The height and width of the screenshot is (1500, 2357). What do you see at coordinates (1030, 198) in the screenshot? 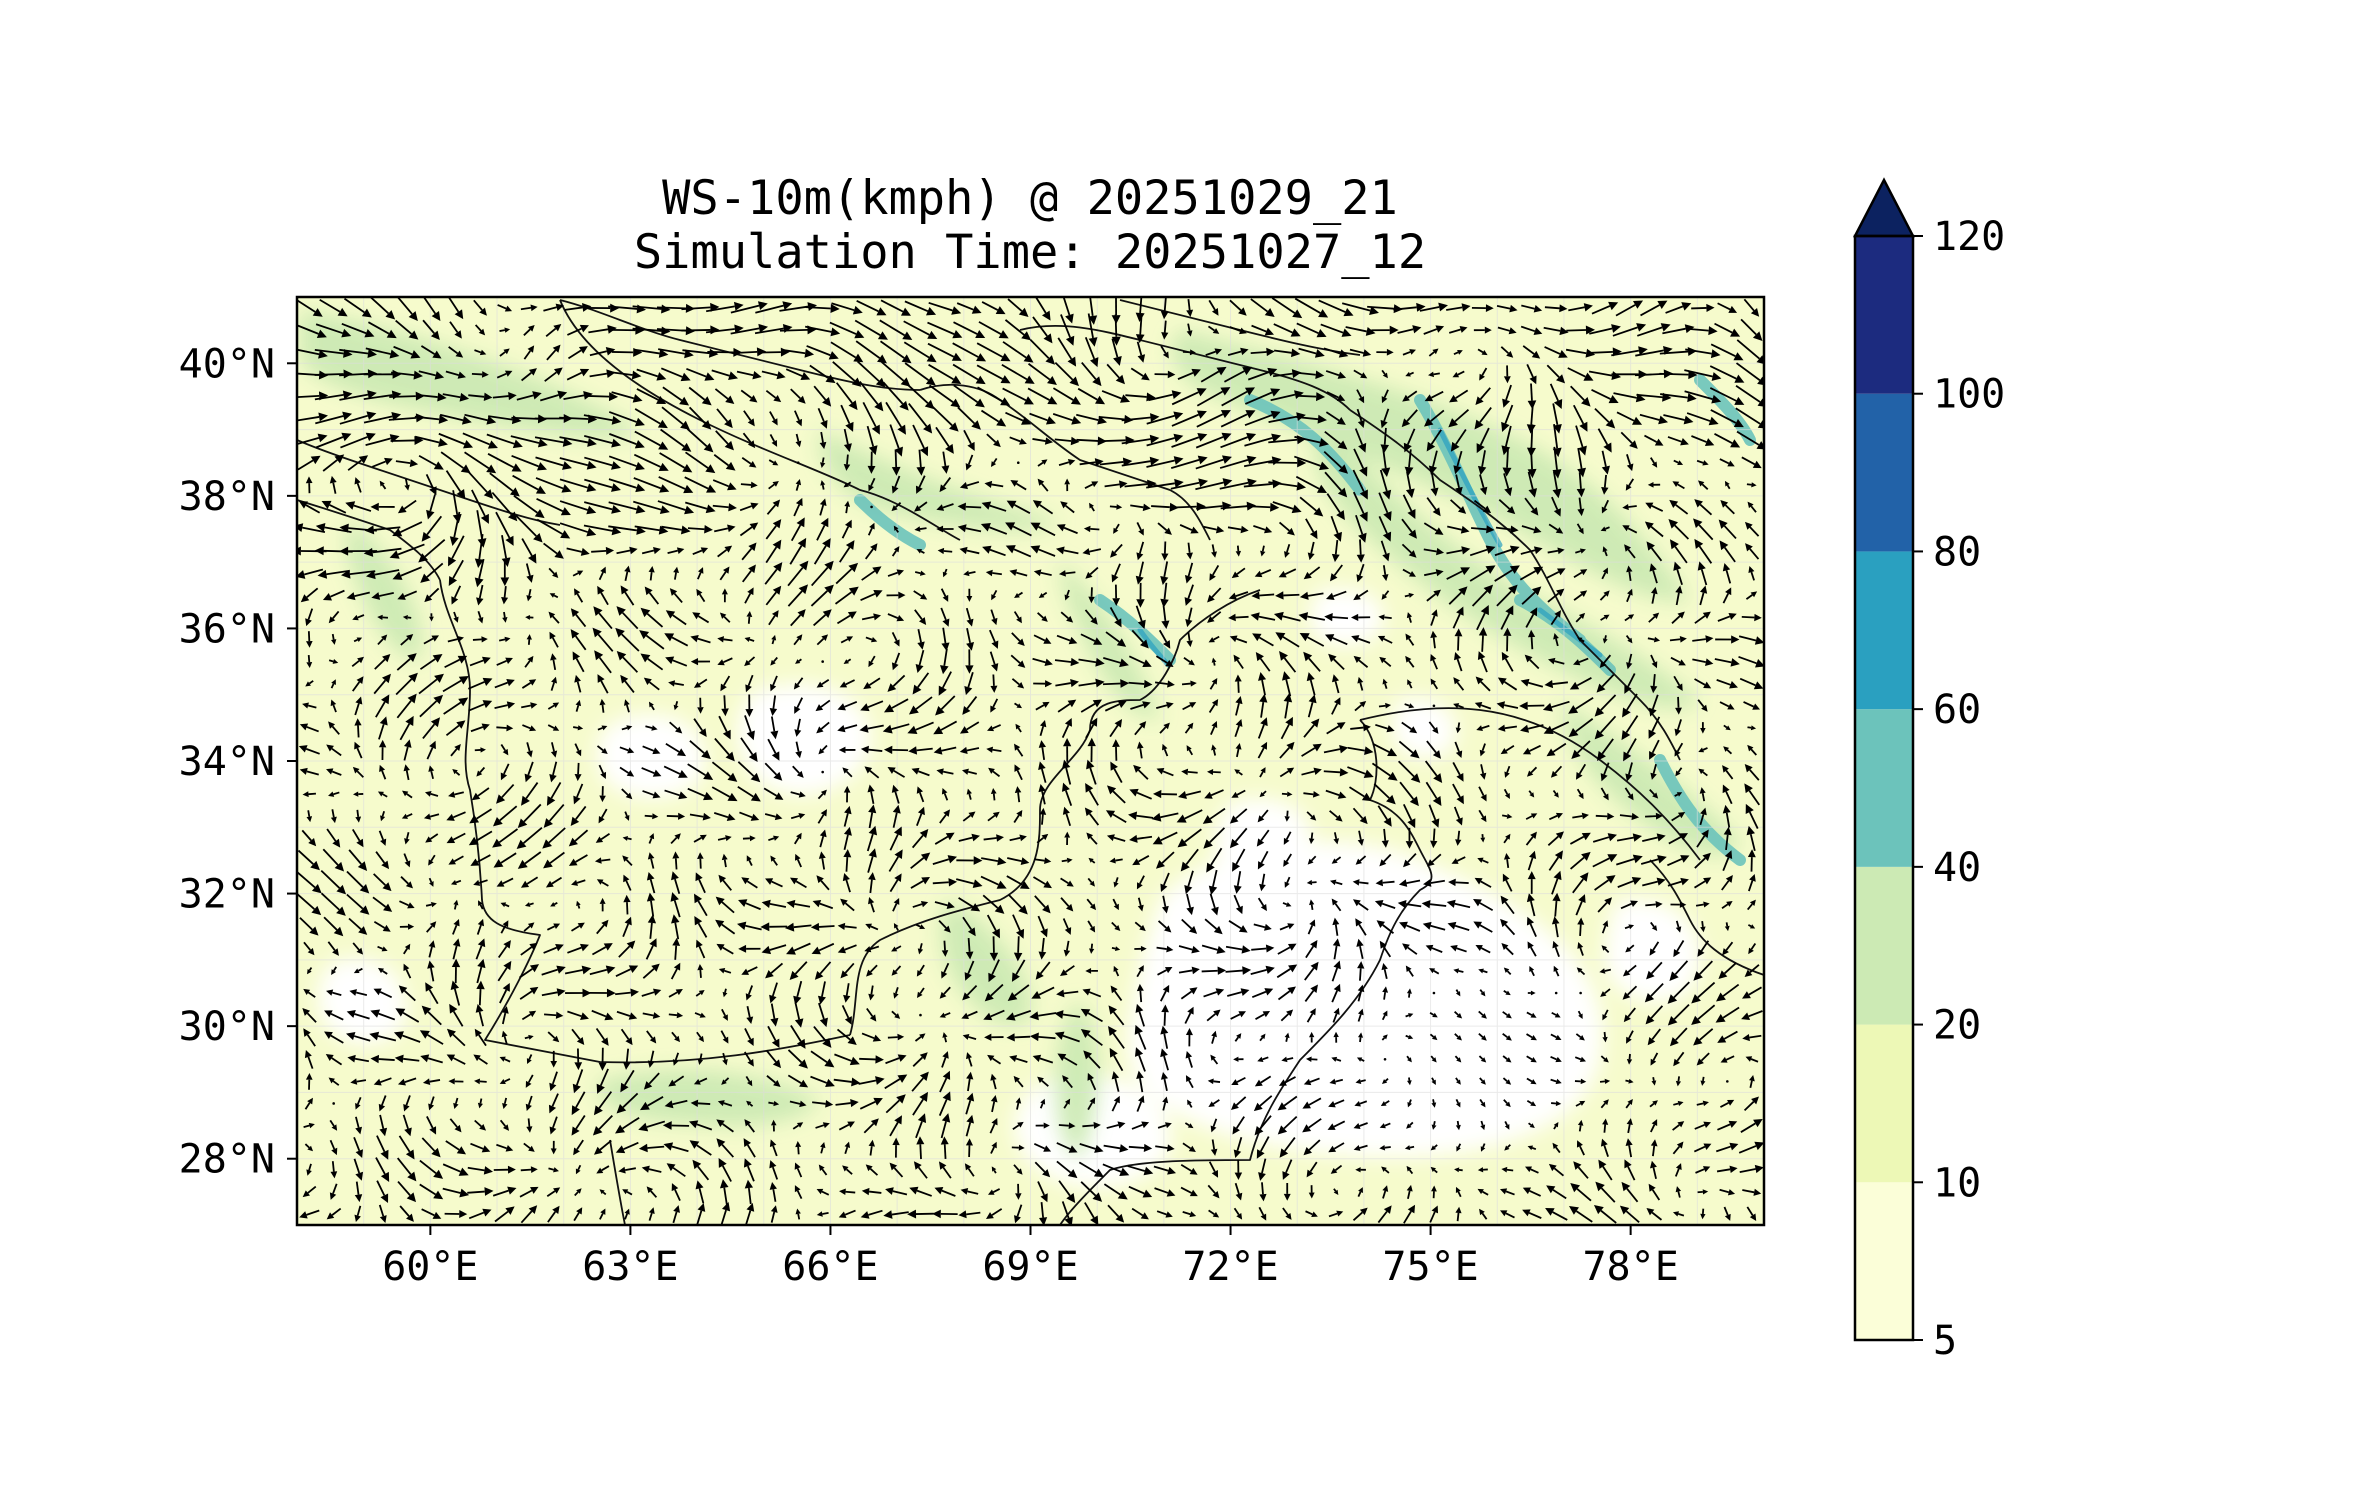
I see `title-line-1: WS-10m(kmph) @ 20251029_21` at bounding box center [1030, 198].